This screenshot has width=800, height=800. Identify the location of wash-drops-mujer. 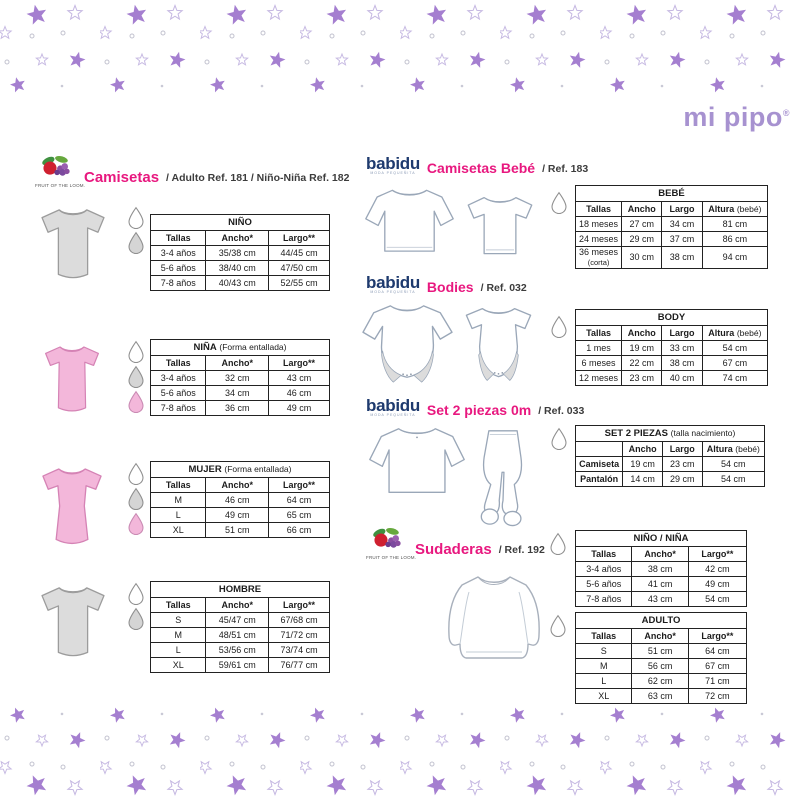
(136, 498).